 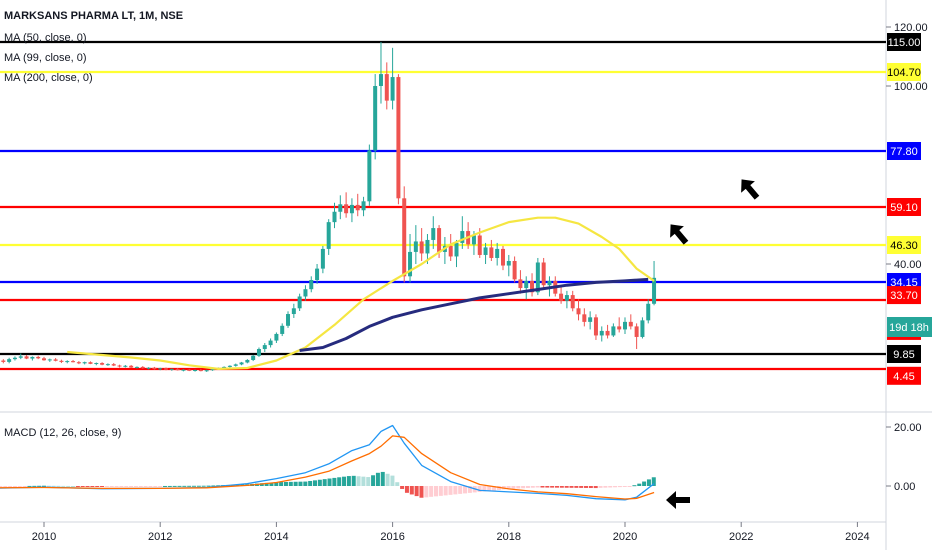 I want to click on macd-label: MACD (12, 26, close, 9), so click(x=63, y=433).